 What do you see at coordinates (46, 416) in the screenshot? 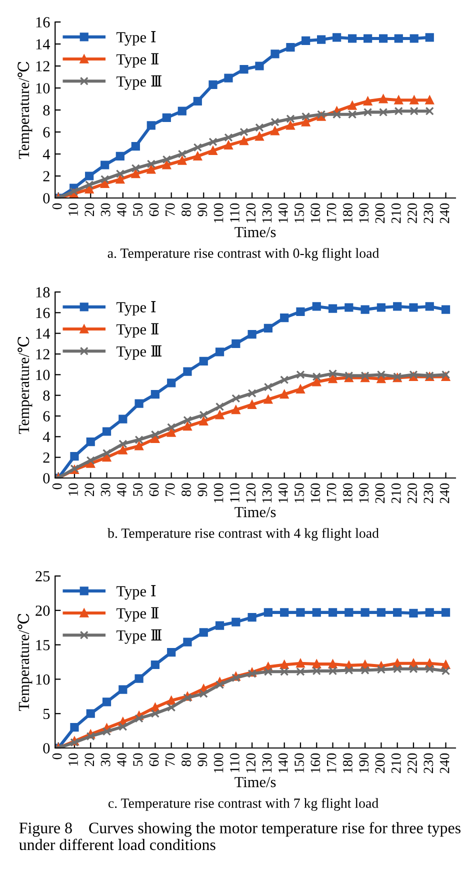
I see `y-tick-label: 6` at bounding box center [46, 416].